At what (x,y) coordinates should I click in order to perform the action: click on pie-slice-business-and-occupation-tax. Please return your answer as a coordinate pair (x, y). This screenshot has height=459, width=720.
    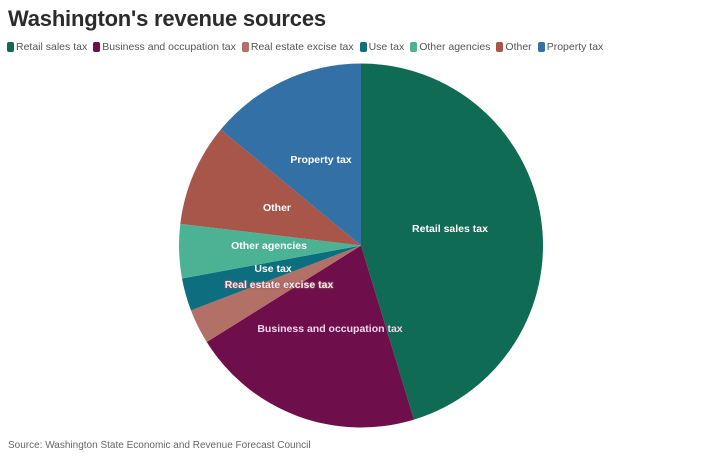
    Looking at the image, I should click on (310, 336).